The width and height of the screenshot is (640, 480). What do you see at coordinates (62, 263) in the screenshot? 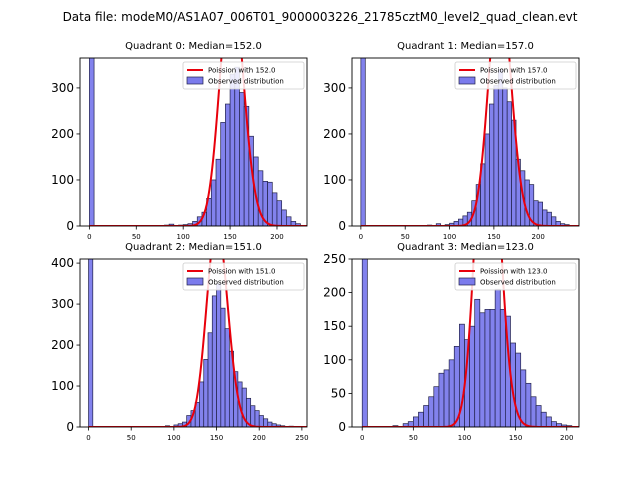
I see `y-tick-label: 400` at bounding box center [62, 263].